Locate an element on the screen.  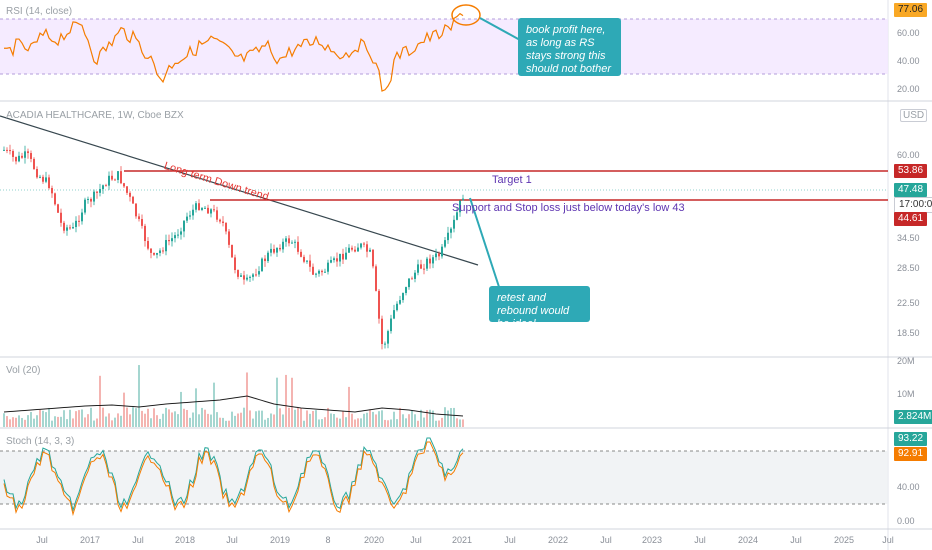
usd-badge: USD is located at coordinates (914, 115).